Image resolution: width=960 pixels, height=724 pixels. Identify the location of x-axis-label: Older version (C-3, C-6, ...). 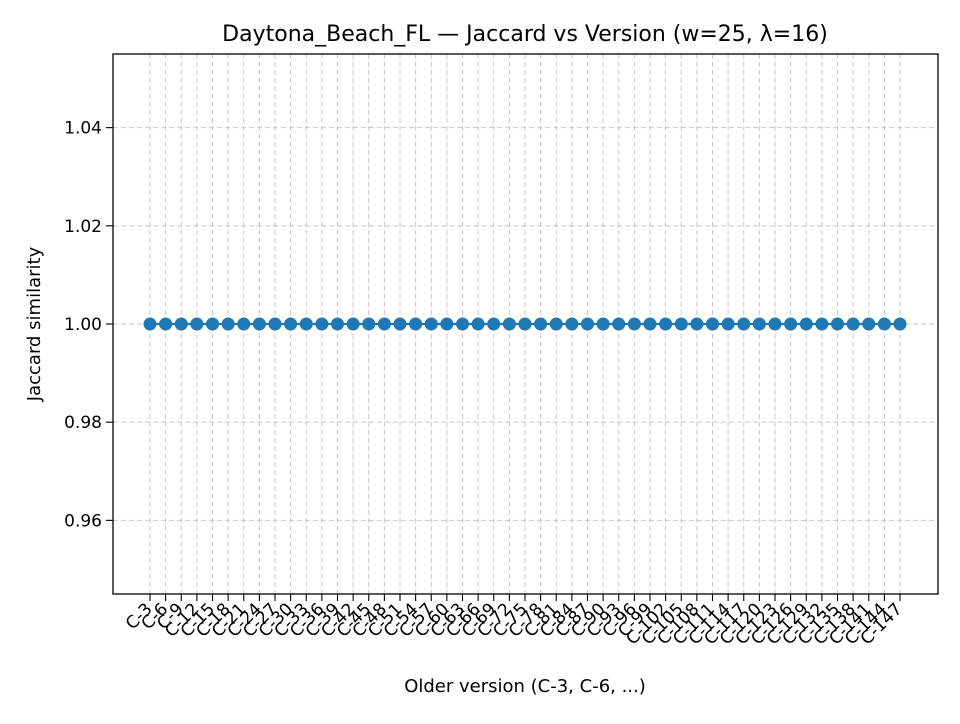
(525, 686).